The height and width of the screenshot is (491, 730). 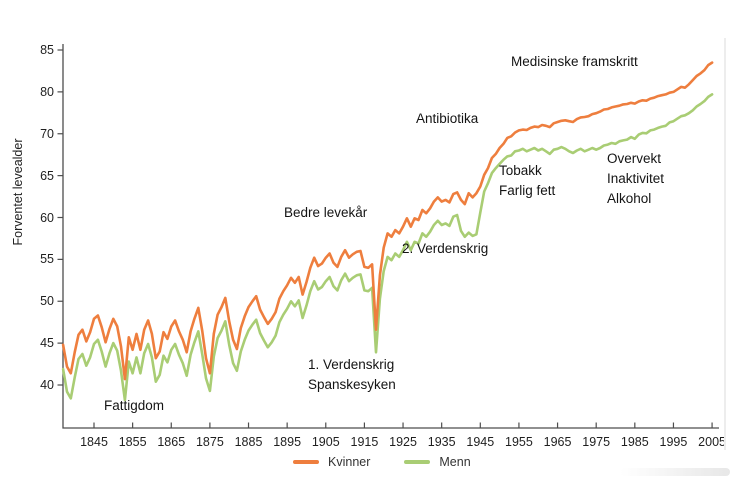 I want to click on y-tick-label: 60, so click(x=47, y=217).